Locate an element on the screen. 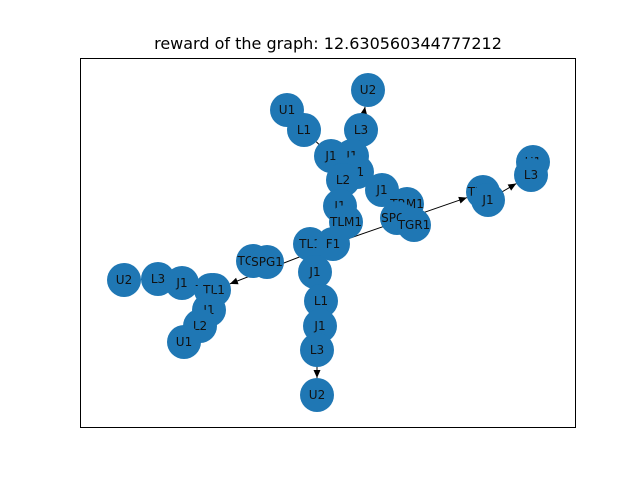  graph-node: F1 is located at coordinates (333, 244).